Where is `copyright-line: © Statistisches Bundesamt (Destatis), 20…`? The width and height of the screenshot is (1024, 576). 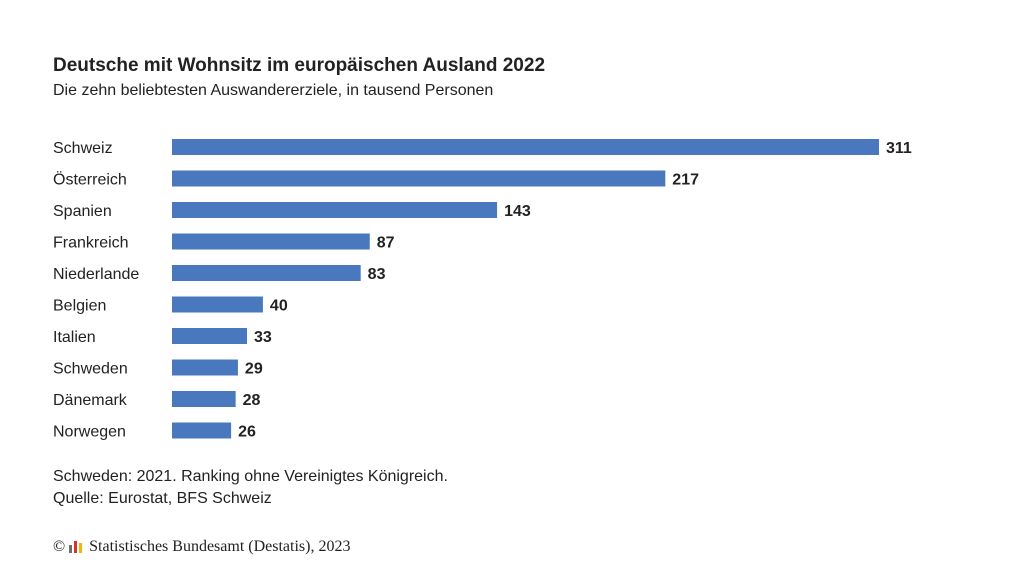
copyright-line: © Statistisches Bundesamt (Destatis), 20… is located at coordinates (201, 547).